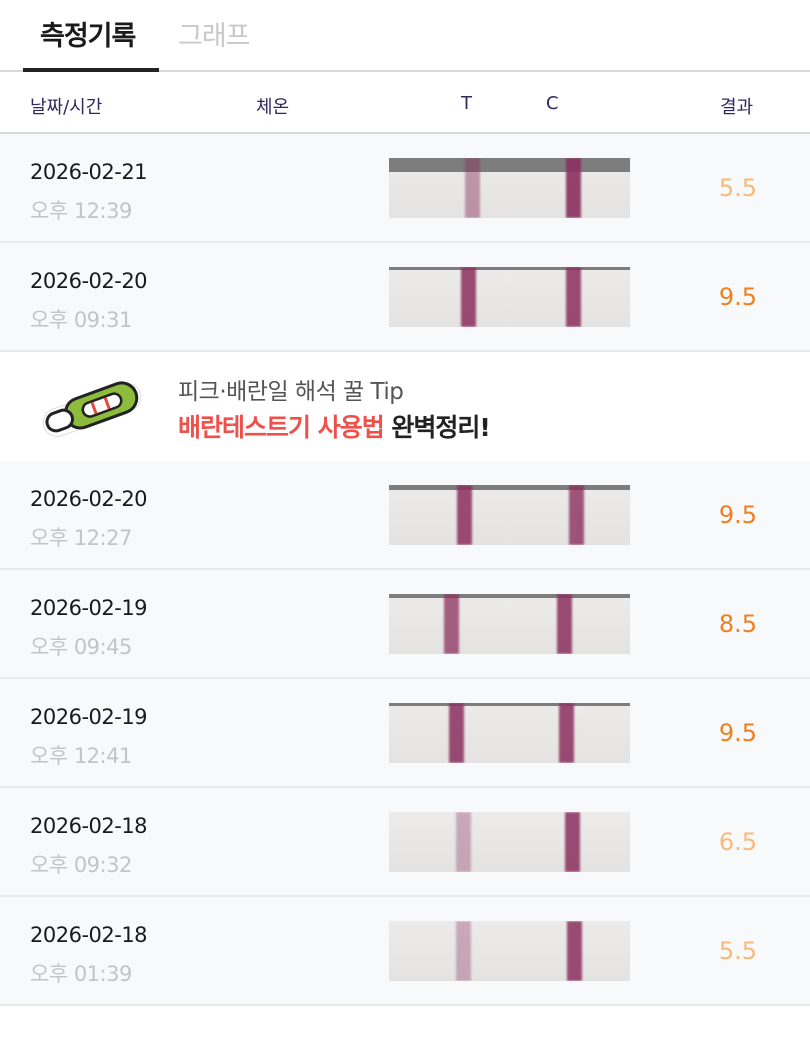  Describe the element at coordinates (81, 865) in the screenshot. I see `record-time: 오후 09:32` at that location.